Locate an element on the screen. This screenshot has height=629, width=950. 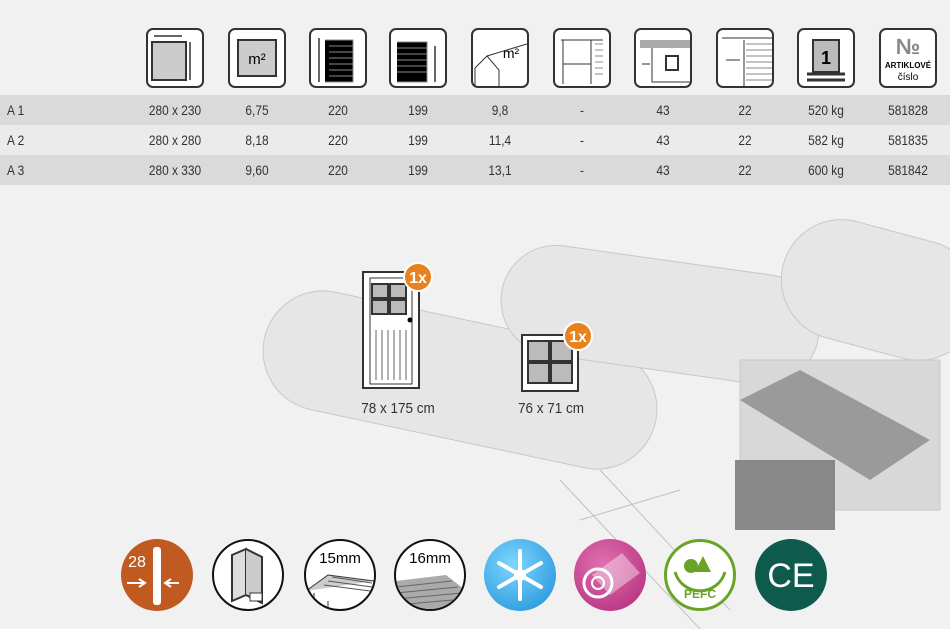
table-cell: 280 x 280 is located at coordinates (175, 140).